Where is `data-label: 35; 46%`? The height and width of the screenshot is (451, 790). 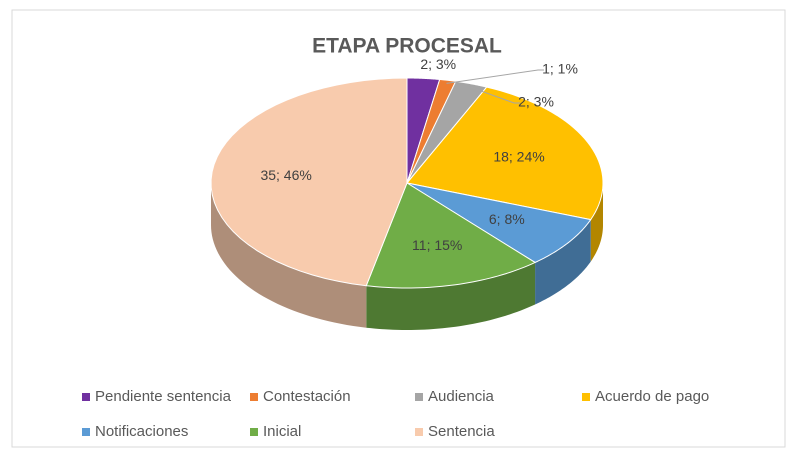
data-label: 35; 46% is located at coordinates (285, 175).